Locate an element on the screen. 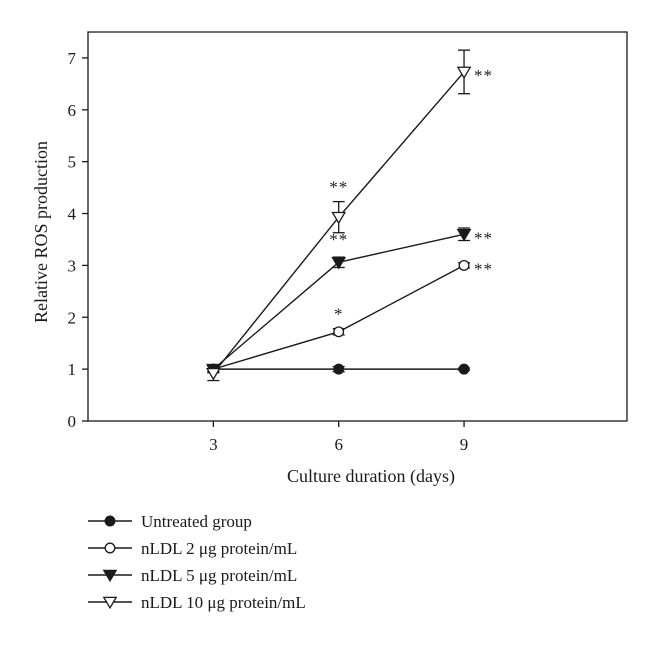 This screenshot has height=651, width=660. legend-label: nLDL 5 μg protein/mL is located at coordinates (219, 575).